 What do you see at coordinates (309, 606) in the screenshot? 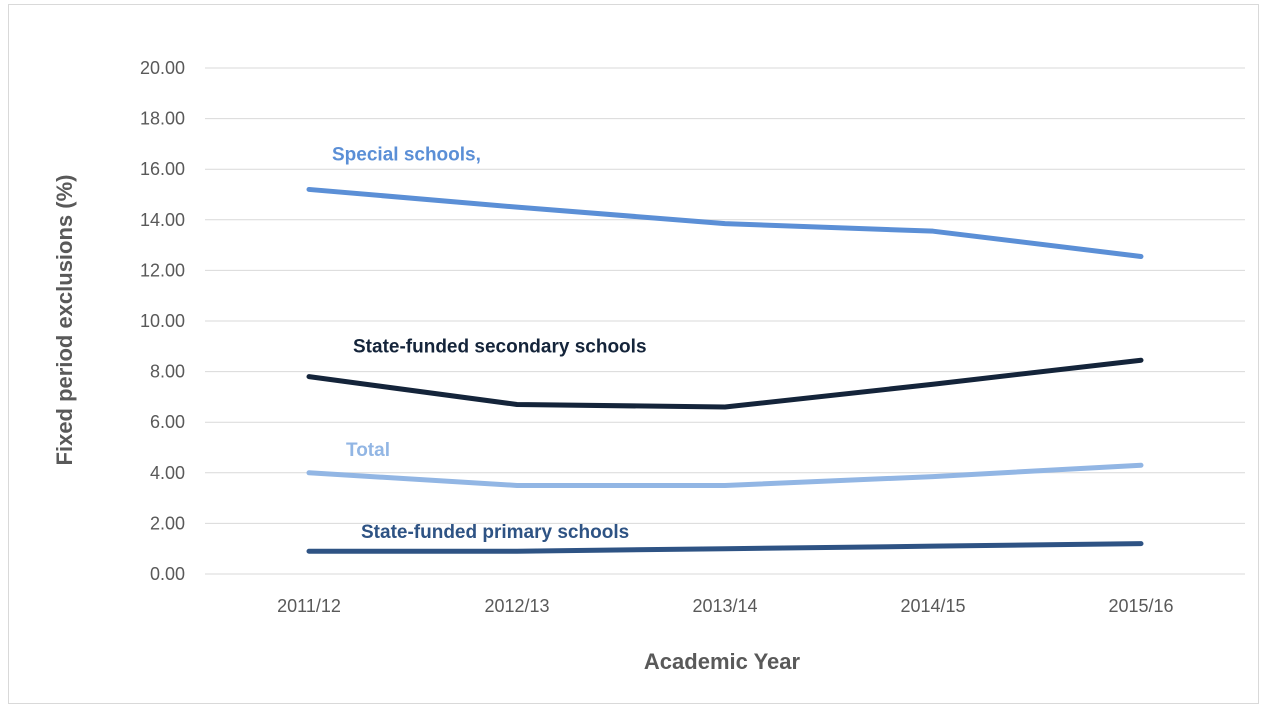
I see `x-tick-label: 2011/12` at bounding box center [309, 606].